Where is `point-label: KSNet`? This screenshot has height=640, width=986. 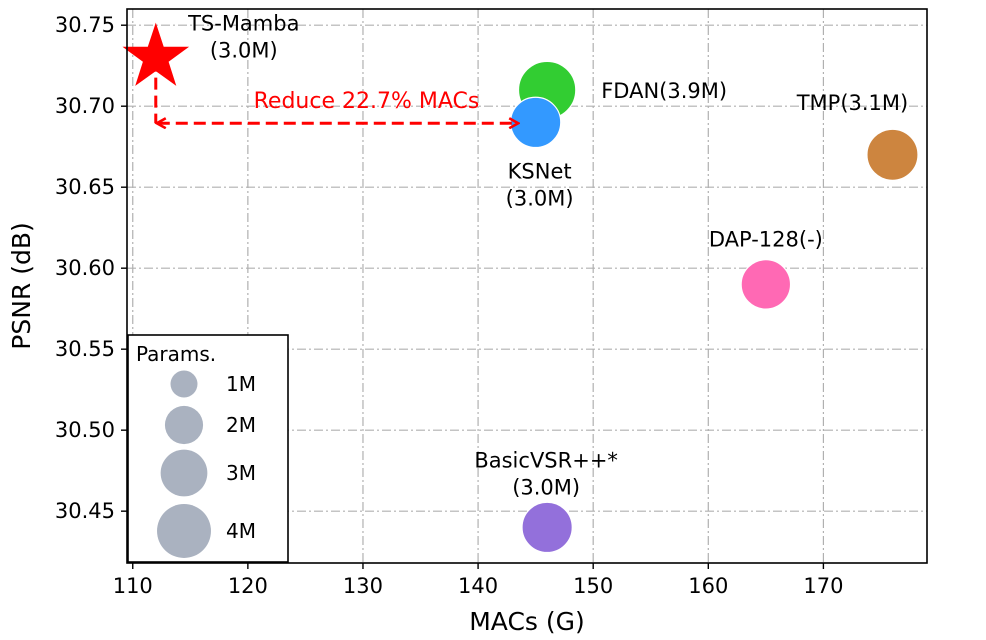 point-label: KSNet is located at coordinates (540, 171).